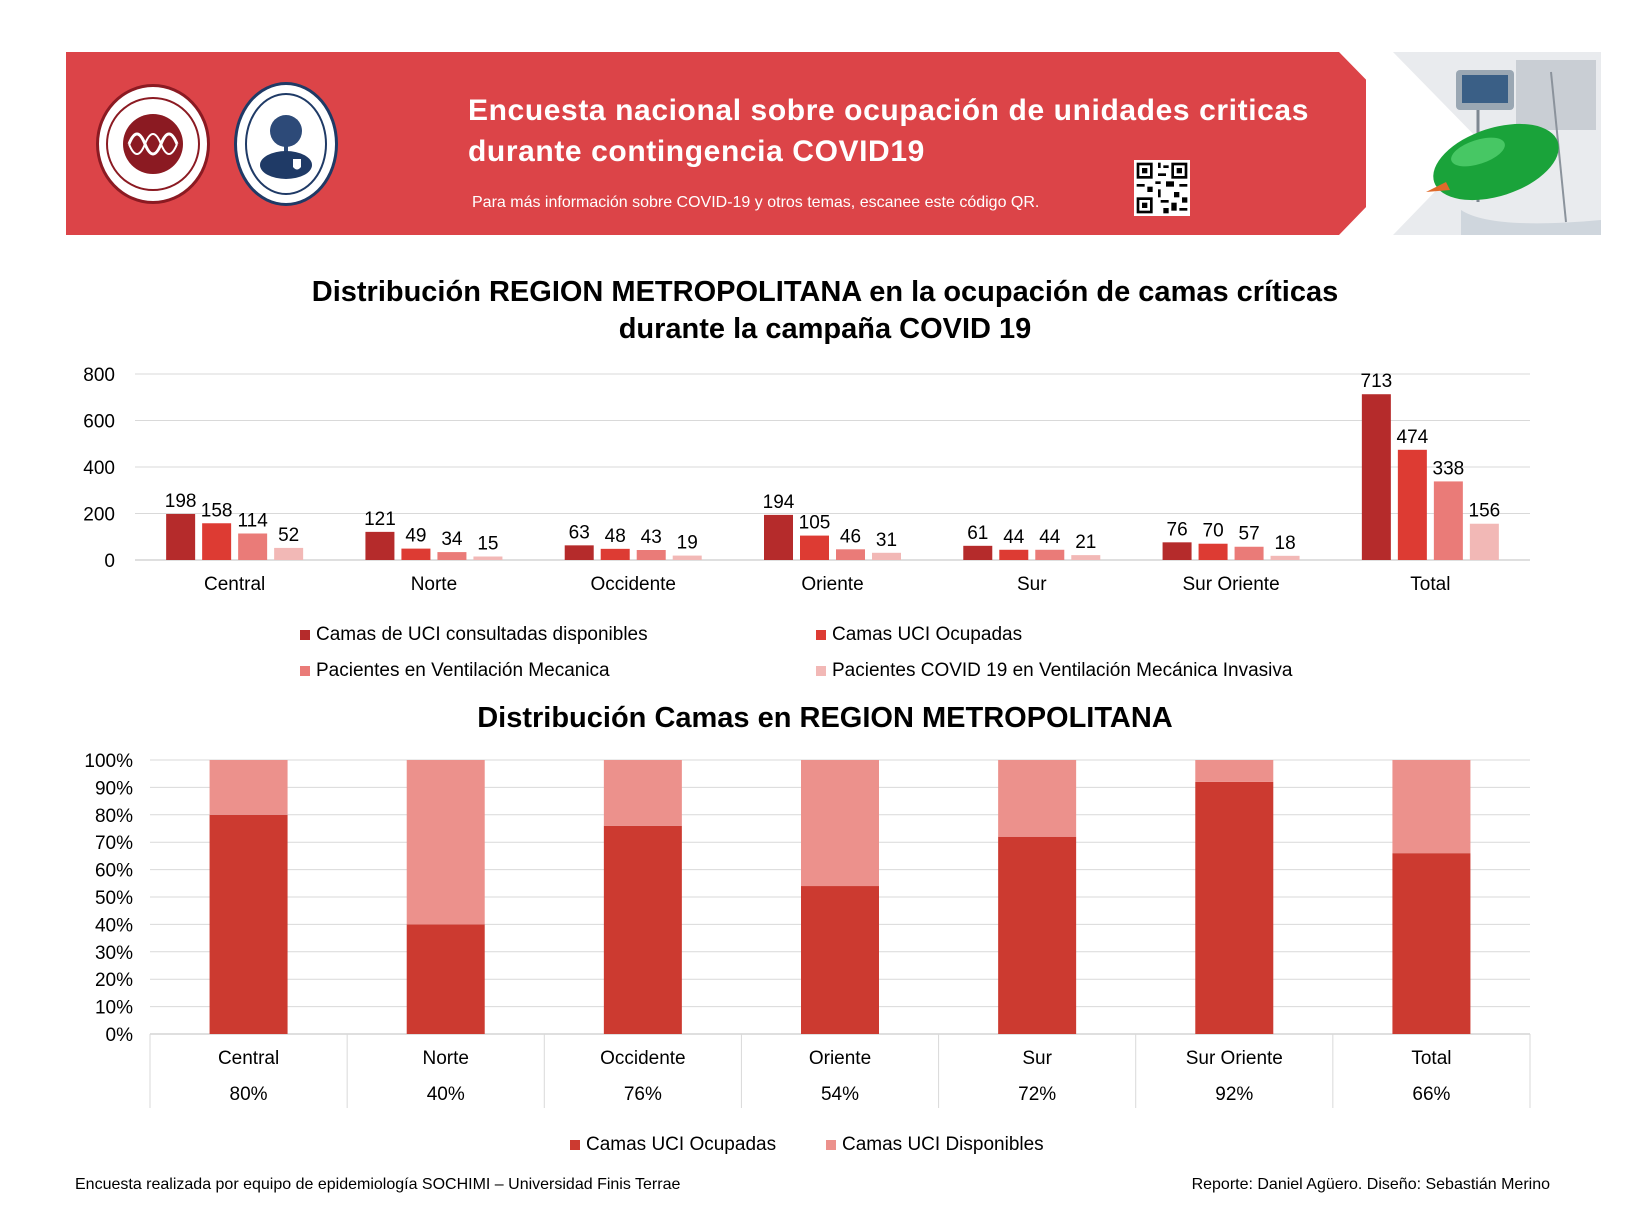 This screenshot has height=1218, width=1650. I want to click on data-label: 156, so click(1485, 511).